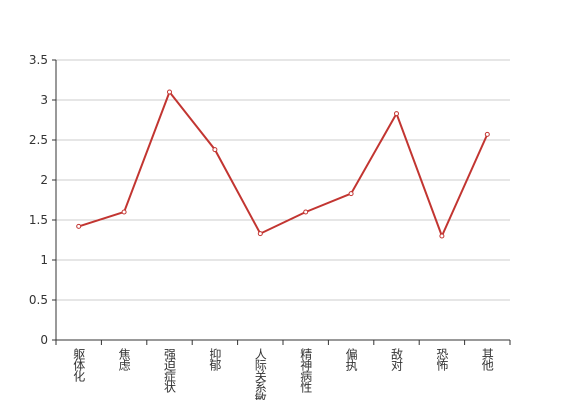 The width and height of the screenshot is (567, 400). I want to click on y-tick-label: 3, so click(44, 100).